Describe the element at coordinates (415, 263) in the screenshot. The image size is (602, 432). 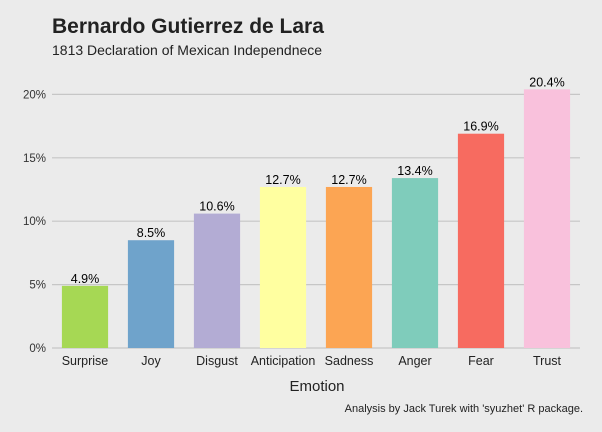
I see `bar-anger` at that location.